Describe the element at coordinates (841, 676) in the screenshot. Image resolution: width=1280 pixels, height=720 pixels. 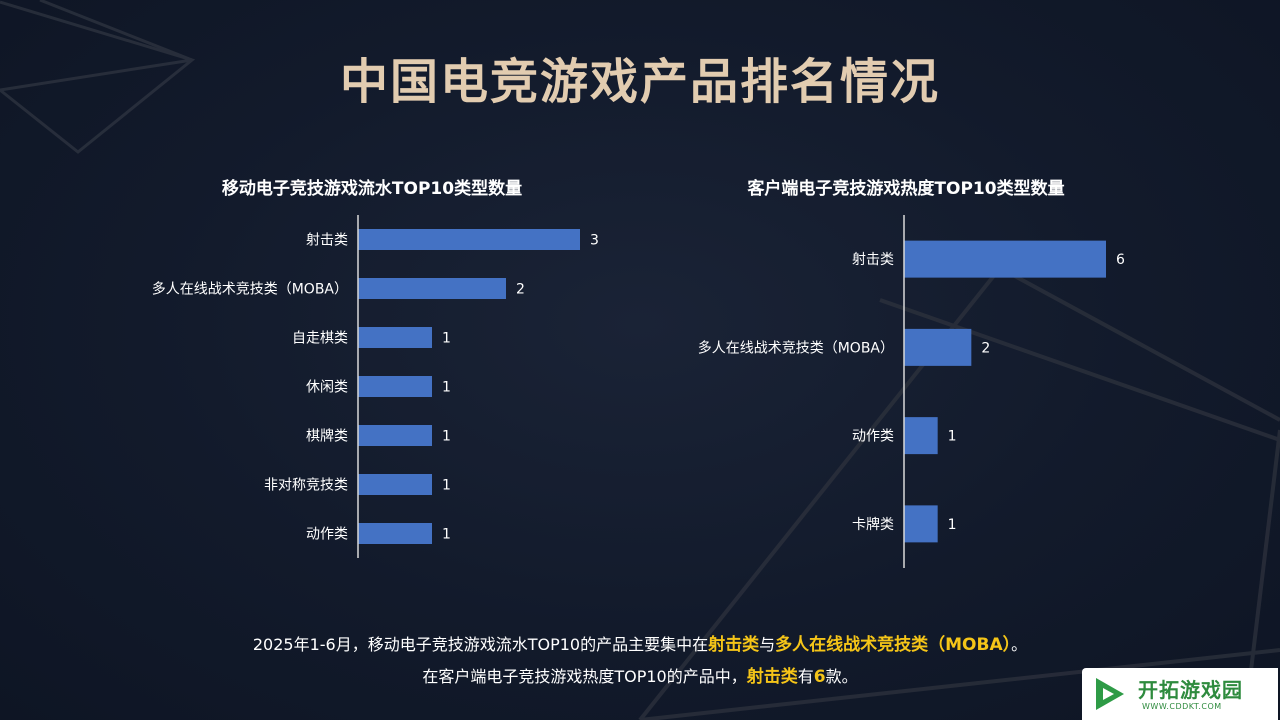
I see `summary-text: 款。` at that location.